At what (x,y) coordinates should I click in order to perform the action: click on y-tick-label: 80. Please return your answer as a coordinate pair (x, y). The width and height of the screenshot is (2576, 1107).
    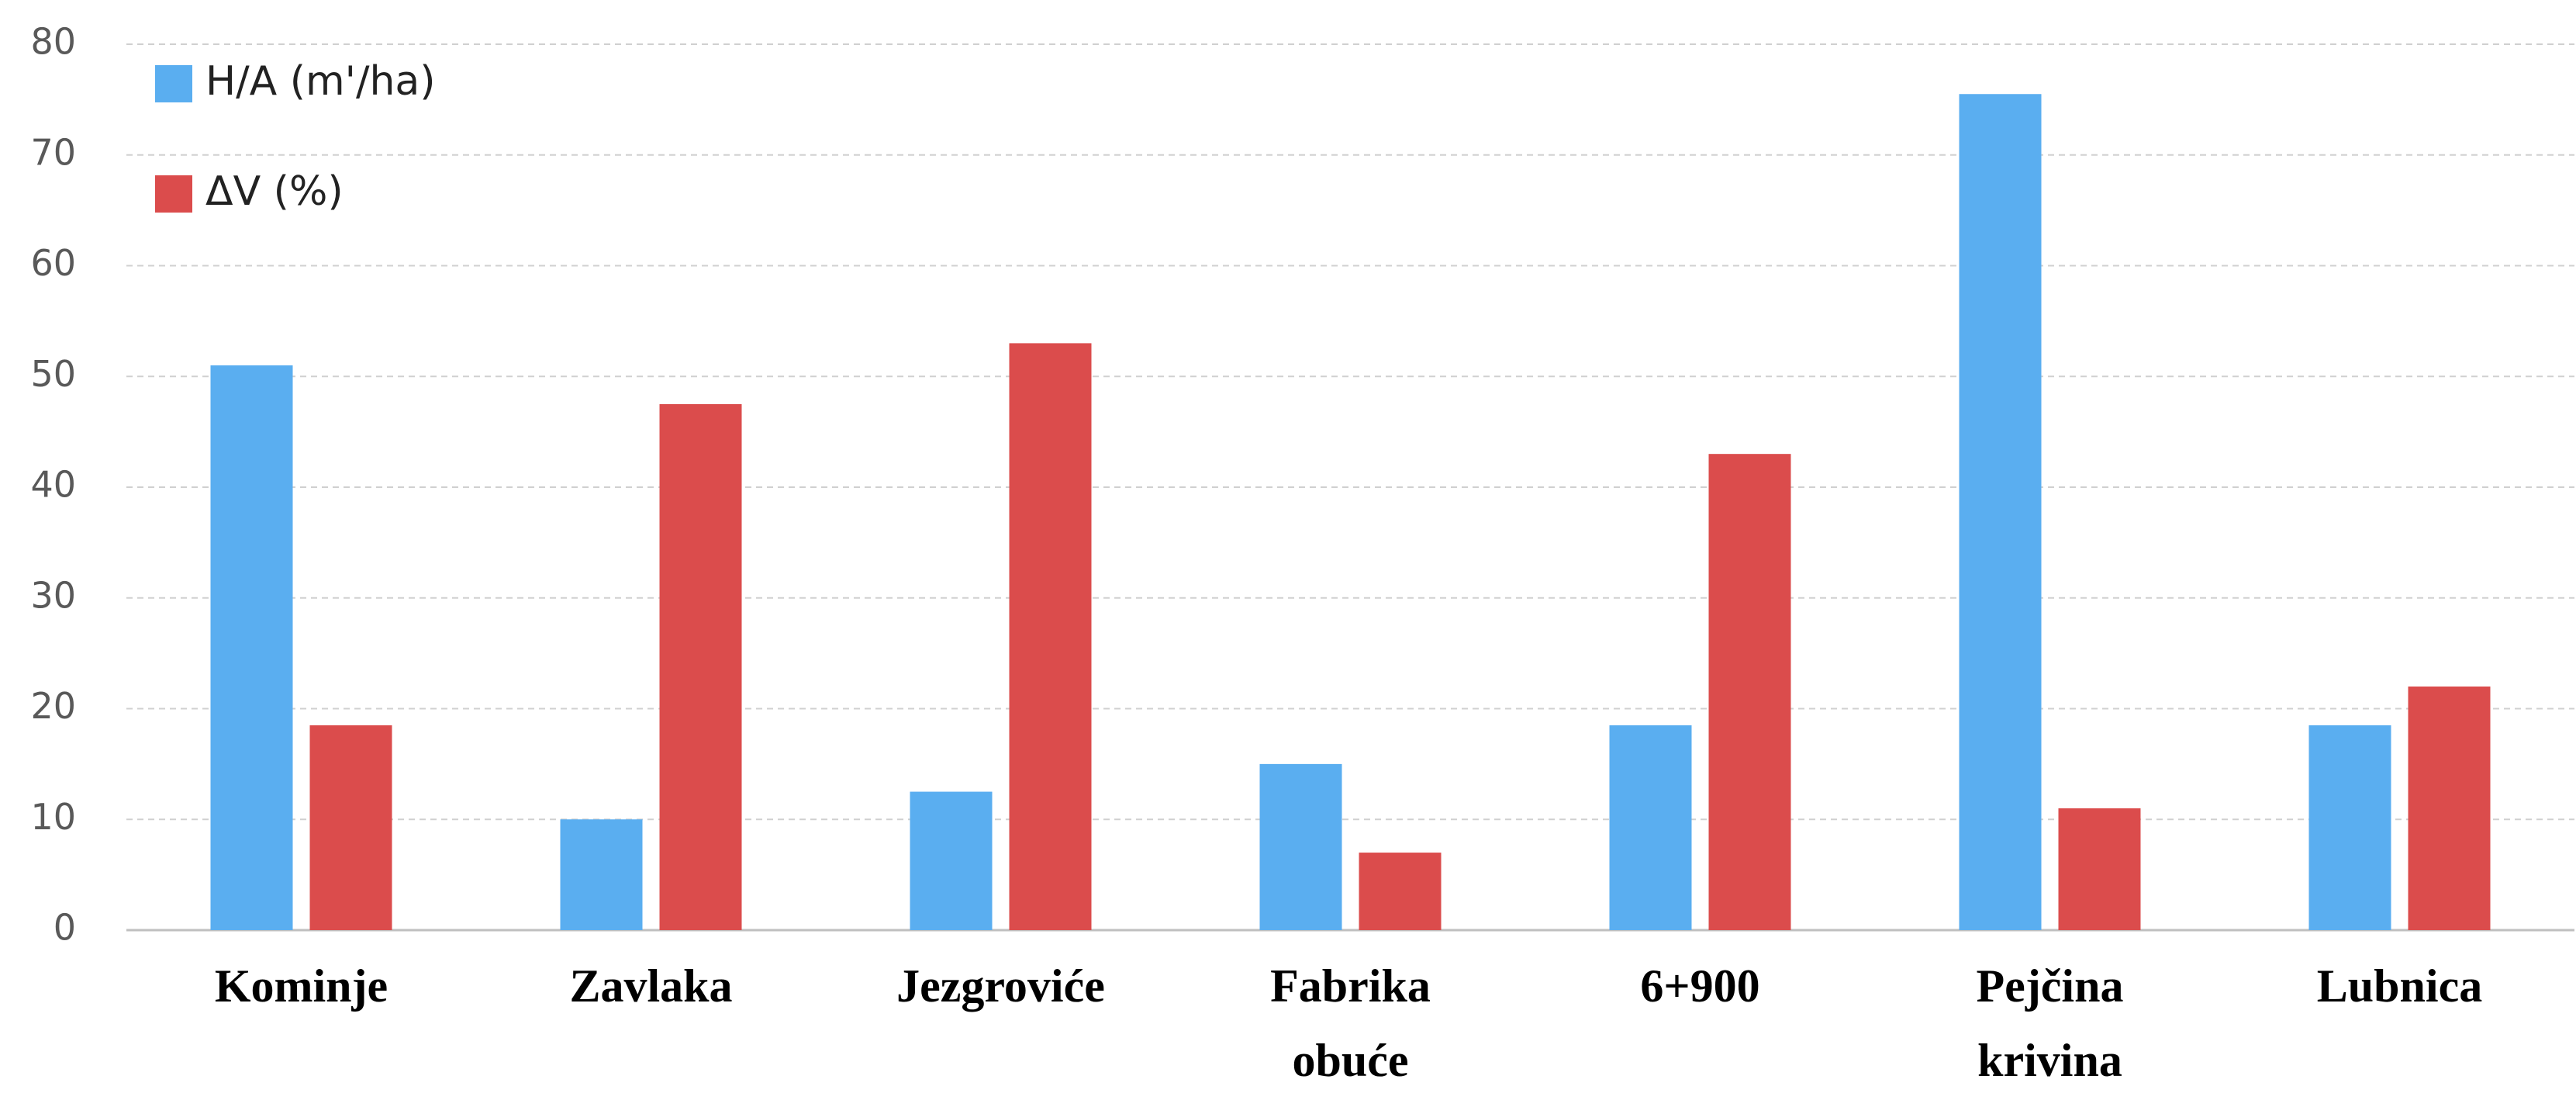
    Looking at the image, I should click on (53, 42).